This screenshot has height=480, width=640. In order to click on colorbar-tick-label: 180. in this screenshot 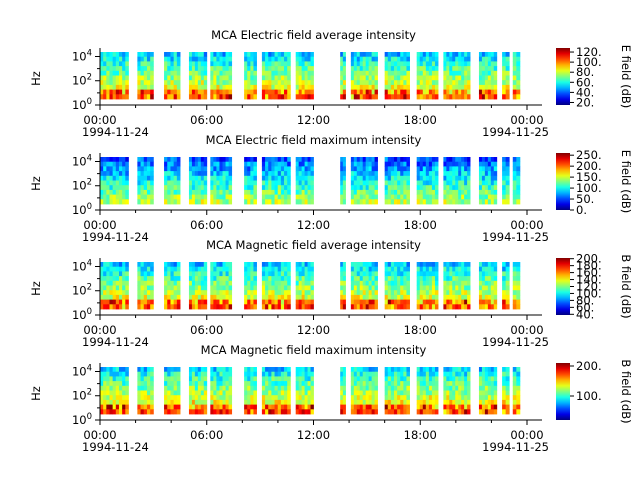, I will do `click(589, 266)`.